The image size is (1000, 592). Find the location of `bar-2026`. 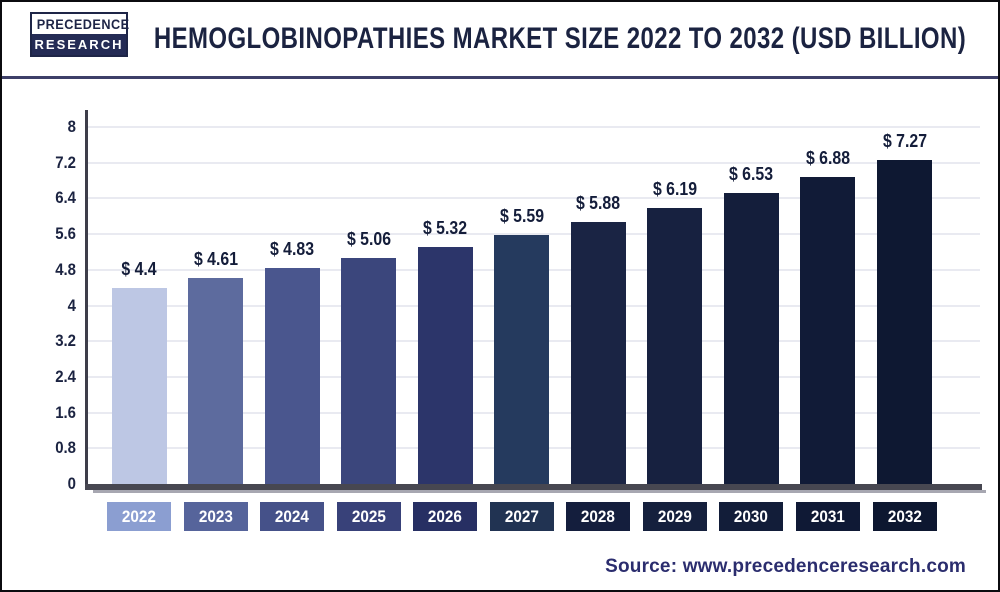

bar-2026 is located at coordinates (445, 365).